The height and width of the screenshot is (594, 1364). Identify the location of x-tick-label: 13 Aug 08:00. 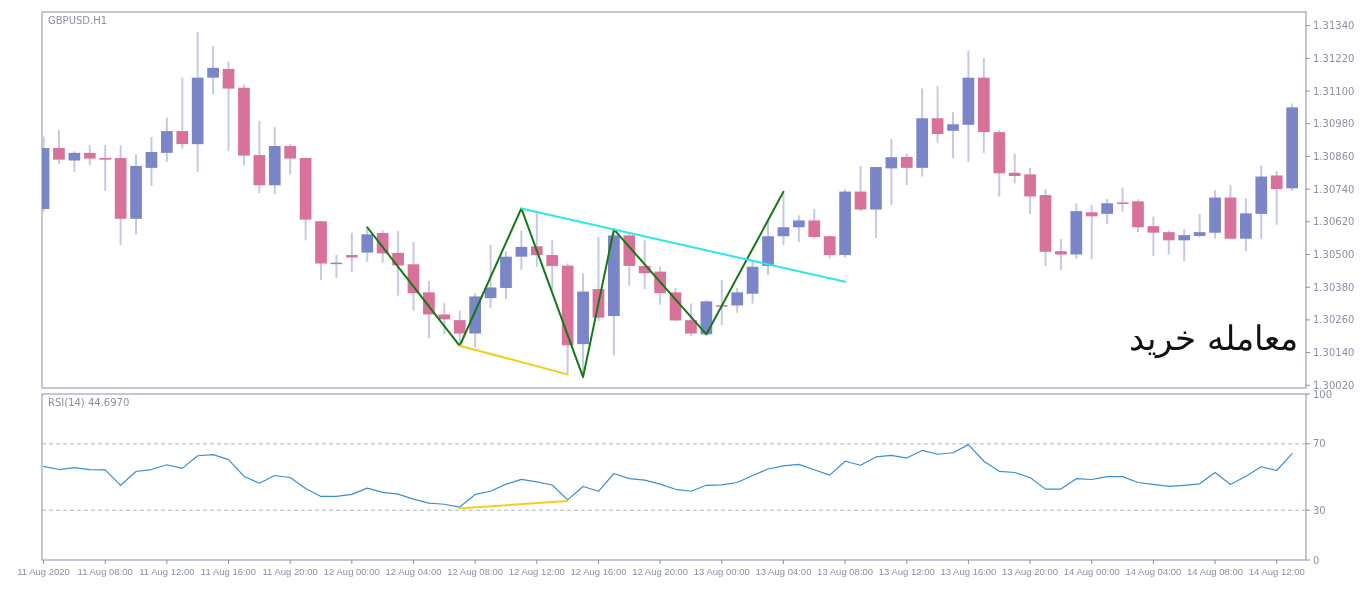
(845, 571).